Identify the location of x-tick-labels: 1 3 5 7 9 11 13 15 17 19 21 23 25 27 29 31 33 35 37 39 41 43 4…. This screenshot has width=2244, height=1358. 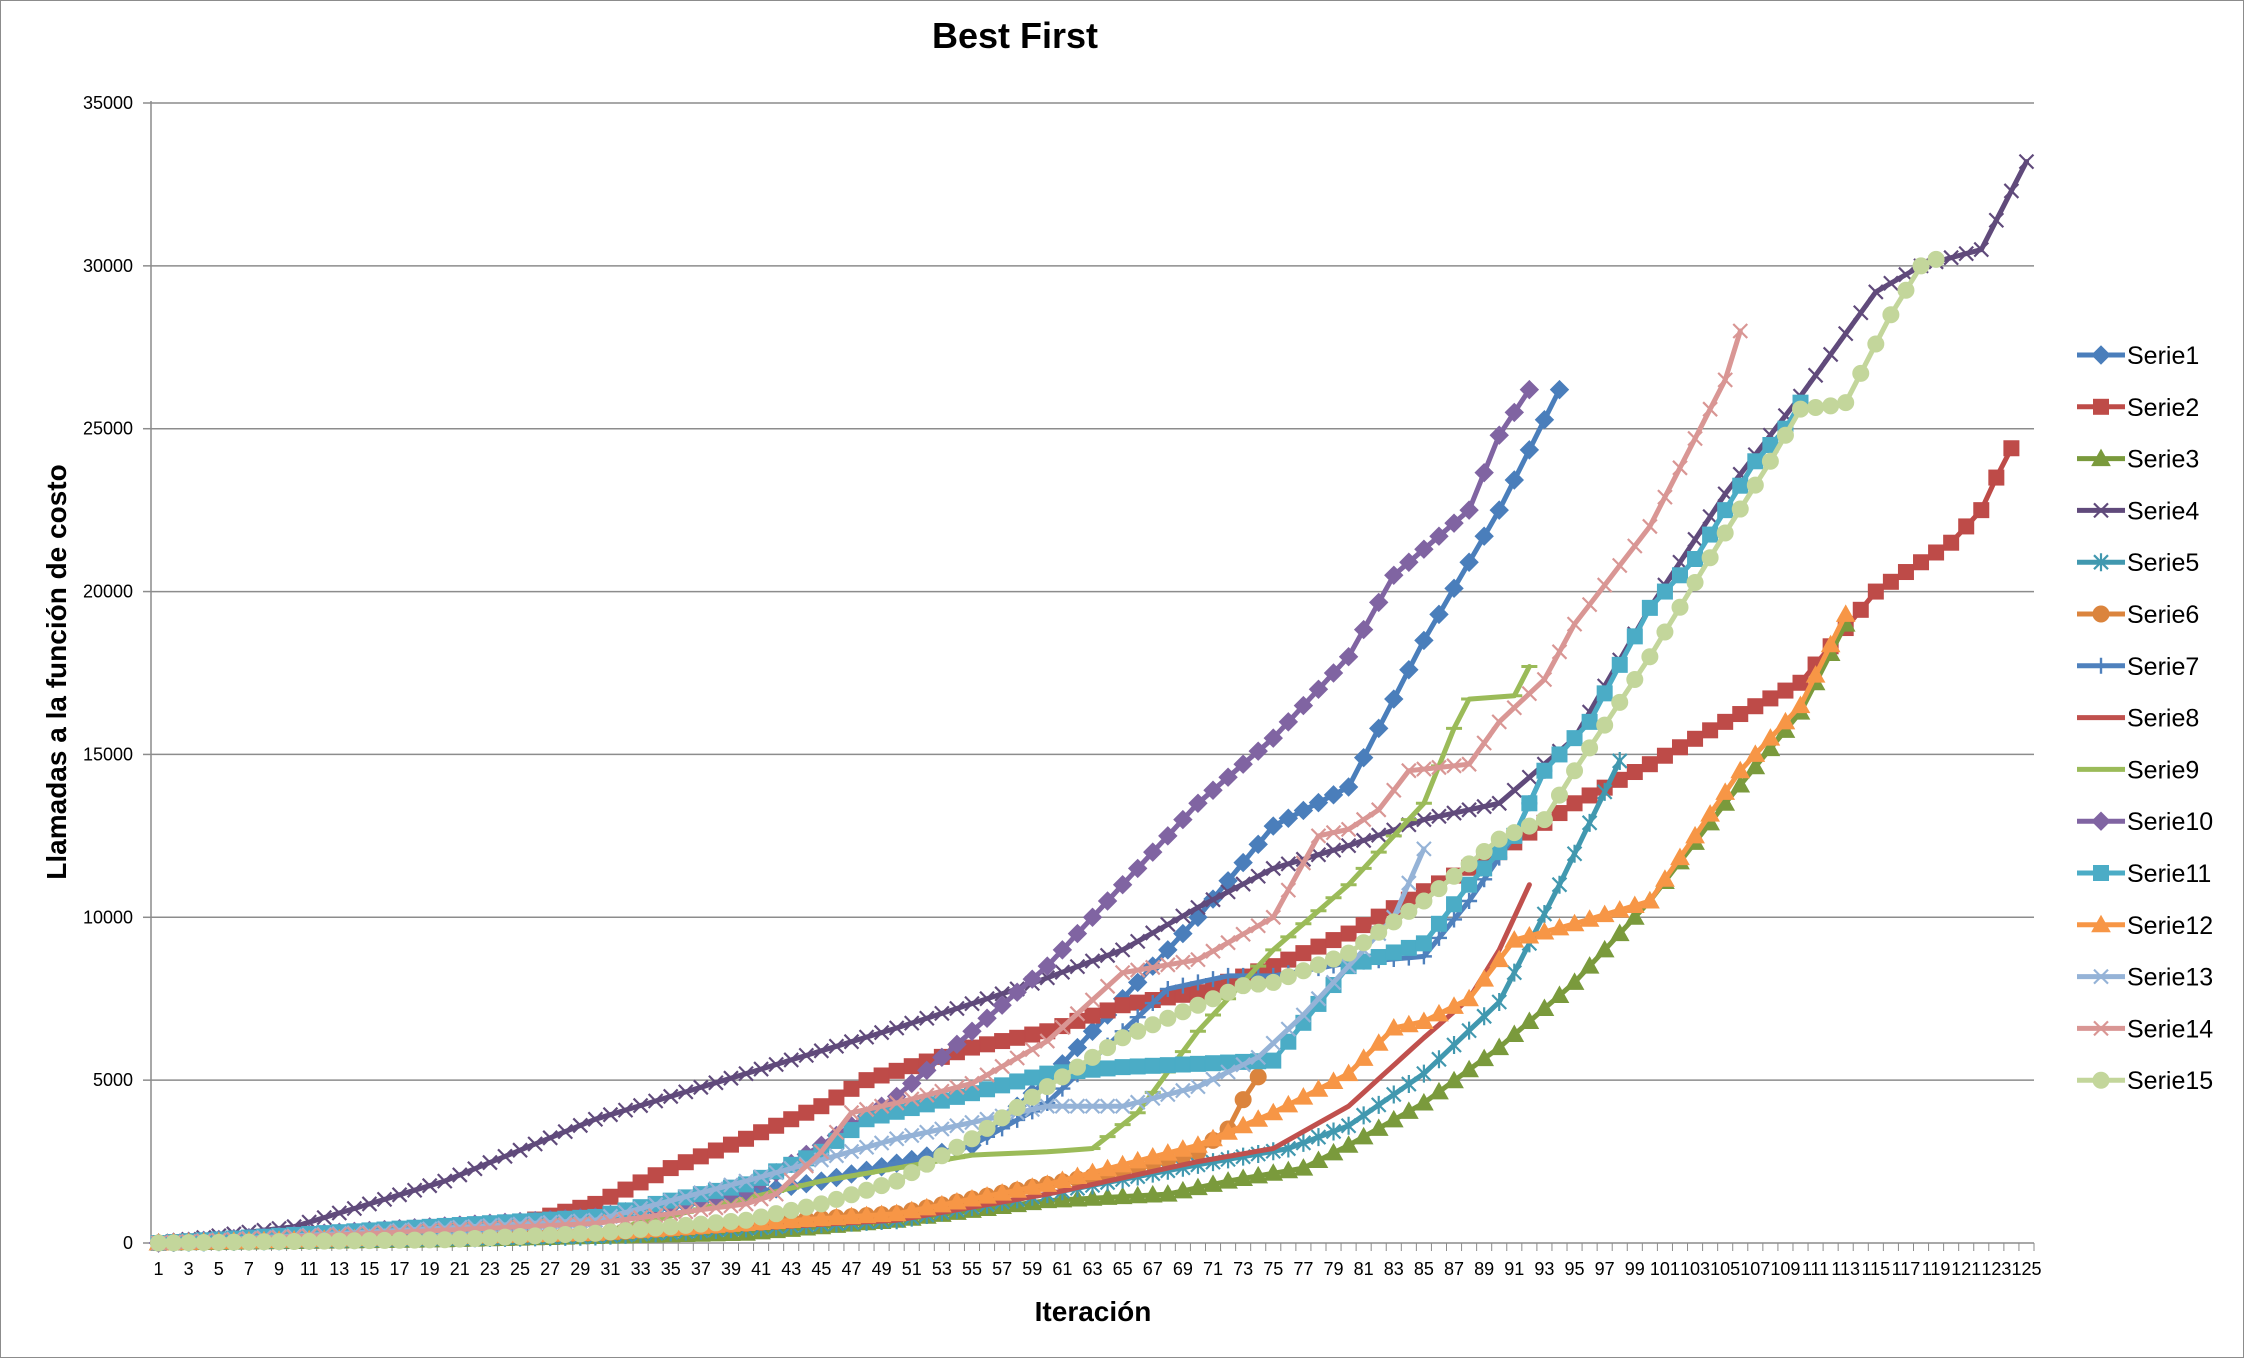
(1098, 1269).